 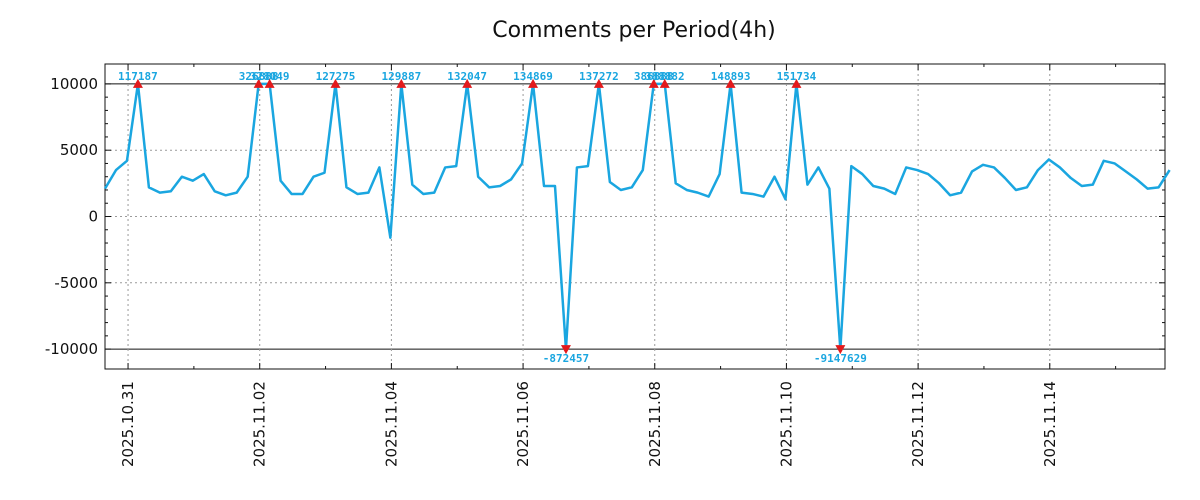 I want to click on clip-value-label: 132047, so click(x=467, y=76).